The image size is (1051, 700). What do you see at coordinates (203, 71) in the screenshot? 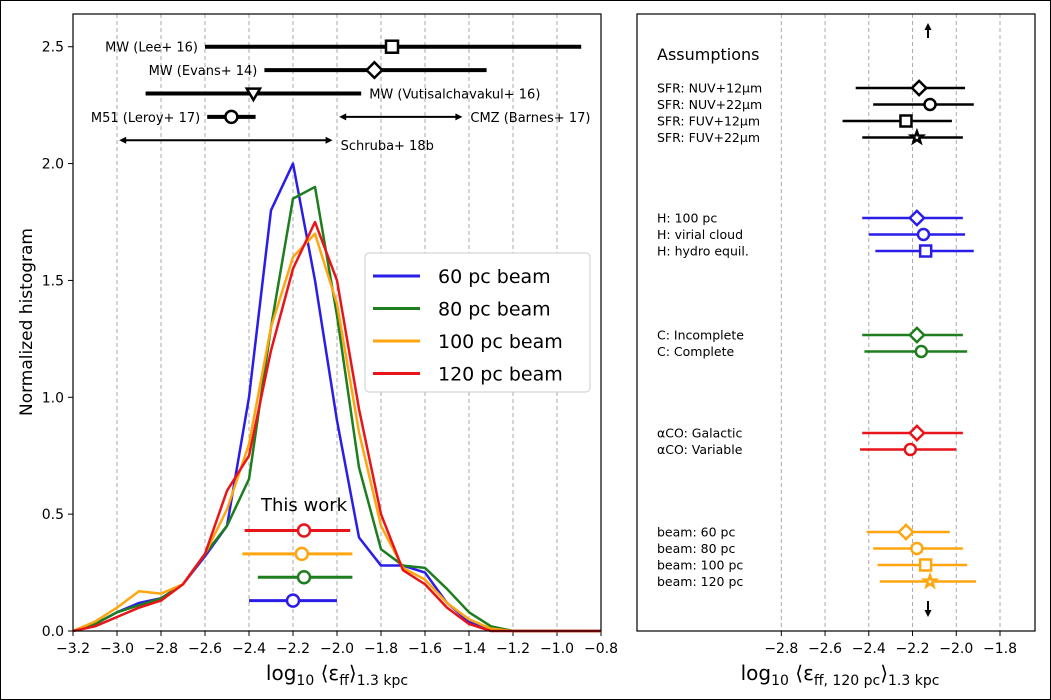
I see `reference-label: MW (Evans+ 14)` at bounding box center [203, 71].